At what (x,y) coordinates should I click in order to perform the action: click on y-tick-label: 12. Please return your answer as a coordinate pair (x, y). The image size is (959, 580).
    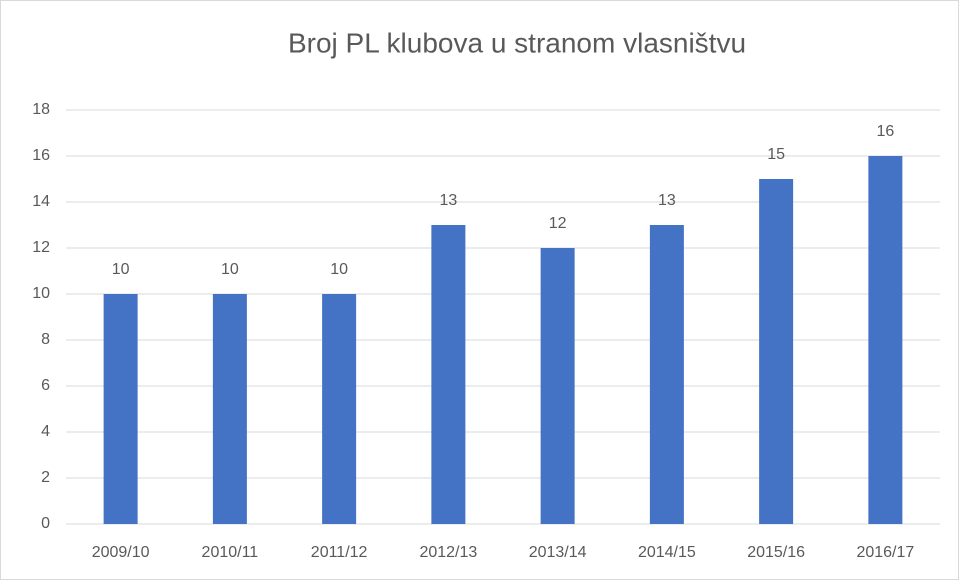
    Looking at the image, I should click on (41, 247).